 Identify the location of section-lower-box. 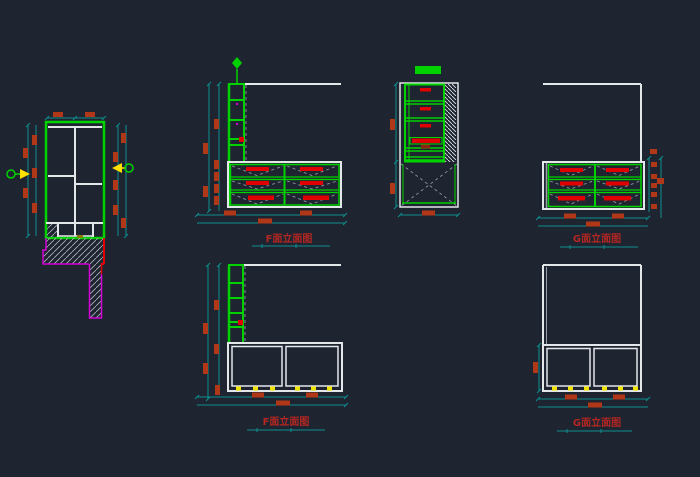
(429, 185).